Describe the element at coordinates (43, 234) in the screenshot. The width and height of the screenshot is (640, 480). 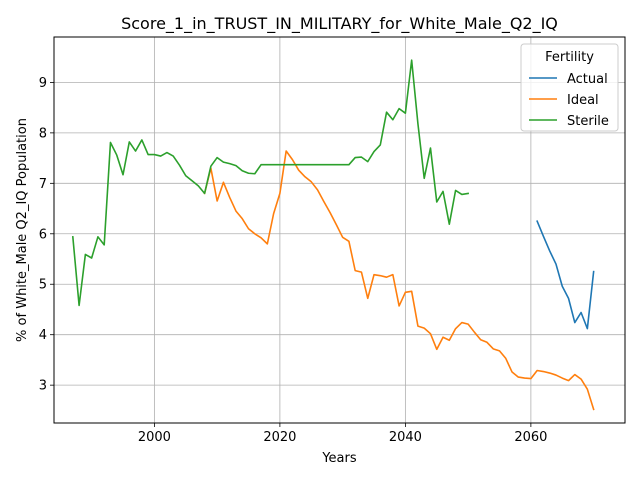
I see `y-tick-label: 6` at that location.